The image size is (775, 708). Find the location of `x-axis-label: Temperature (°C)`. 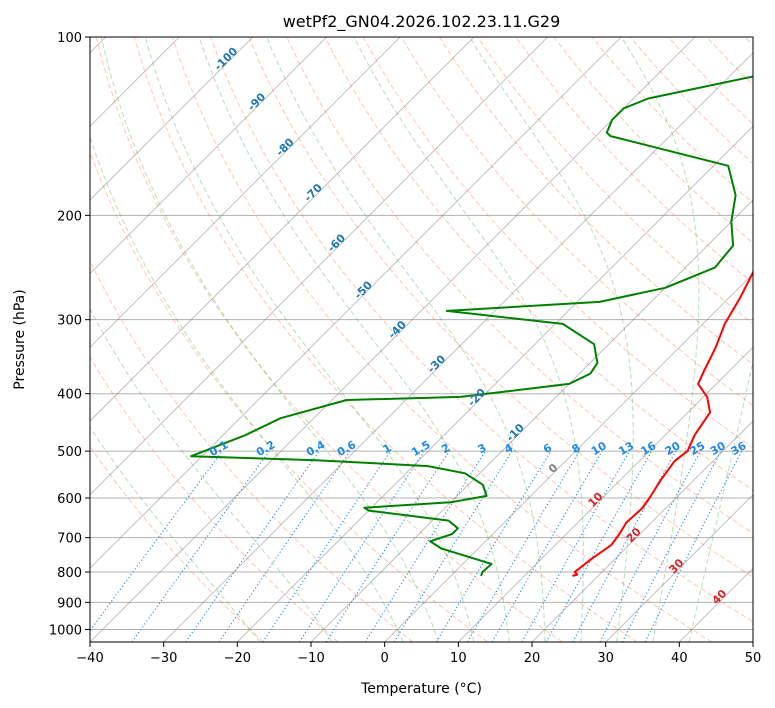

x-axis-label: Temperature (°C) is located at coordinates (421, 689).